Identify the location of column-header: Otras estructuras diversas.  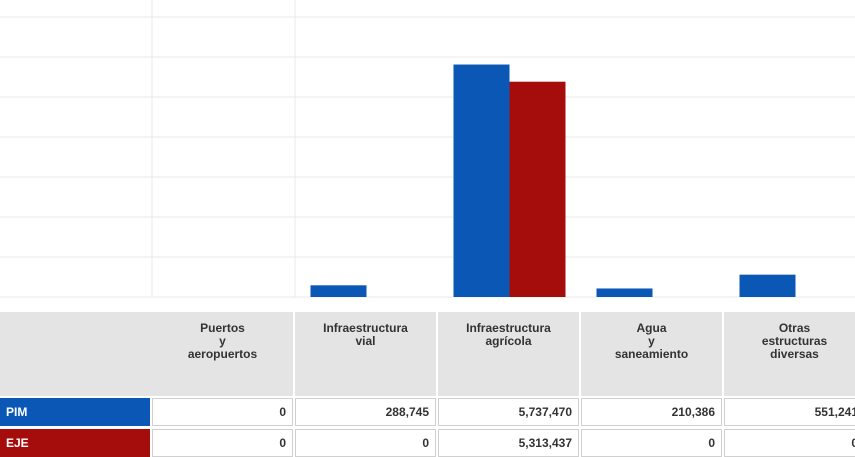
(789, 354).